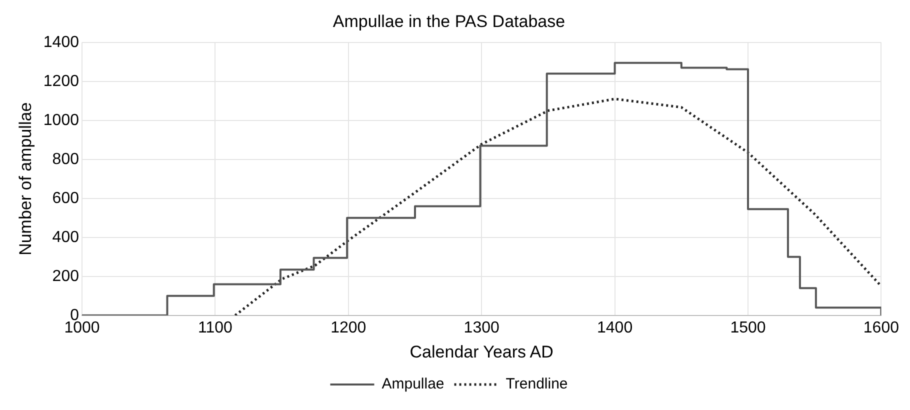  What do you see at coordinates (61, 81) in the screenshot?
I see `y-tick-label: 1200` at bounding box center [61, 81].